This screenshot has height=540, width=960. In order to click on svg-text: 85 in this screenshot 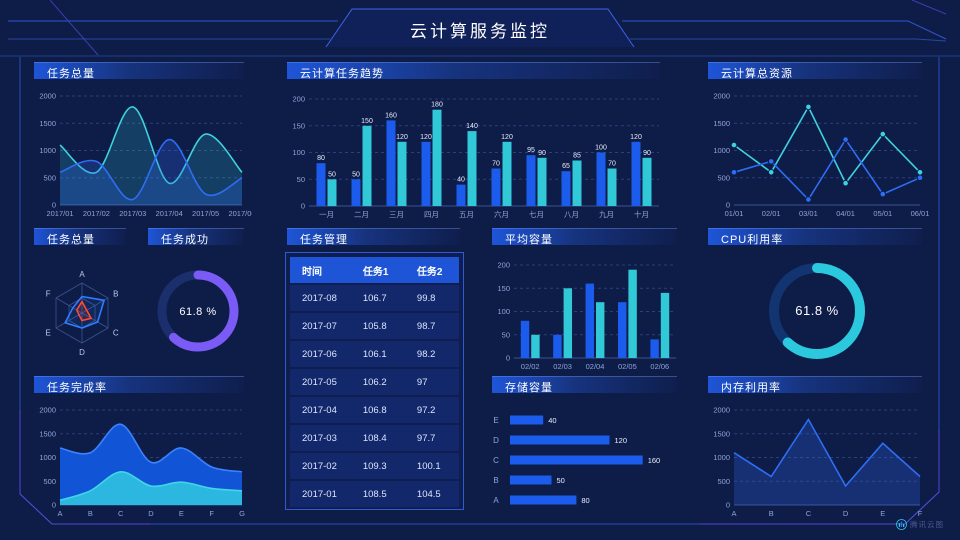, I will do `click(577, 156)`.